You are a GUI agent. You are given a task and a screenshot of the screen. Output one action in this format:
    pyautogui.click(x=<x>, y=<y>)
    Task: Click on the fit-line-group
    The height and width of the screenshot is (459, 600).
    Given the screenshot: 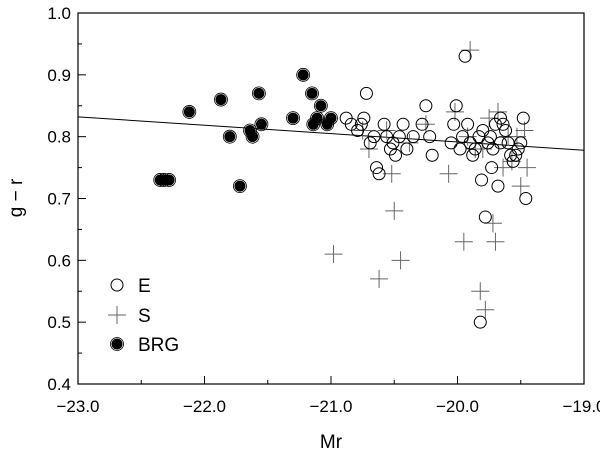 What is the action you would take?
    pyautogui.click(x=331, y=133)
    